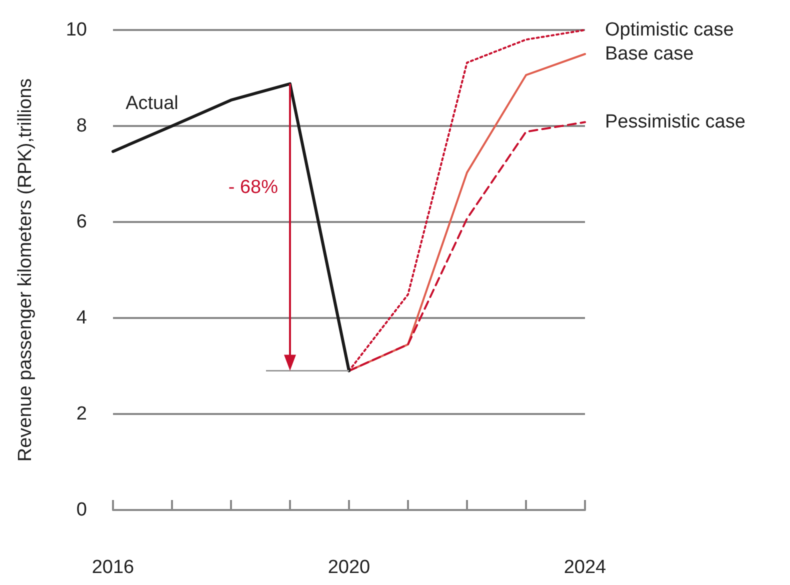 This screenshot has height=585, width=790. What do you see at coordinates (81, 414) in the screenshot?
I see `y-tick-label: 2` at bounding box center [81, 414].